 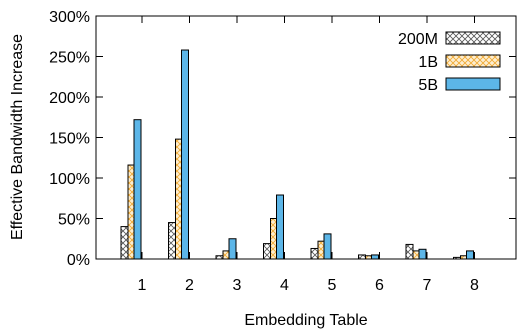 What do you see at coordinates (379, 285) in the screenshot?
I see `x-tick-label: 6` at bounding box center [379, 285].